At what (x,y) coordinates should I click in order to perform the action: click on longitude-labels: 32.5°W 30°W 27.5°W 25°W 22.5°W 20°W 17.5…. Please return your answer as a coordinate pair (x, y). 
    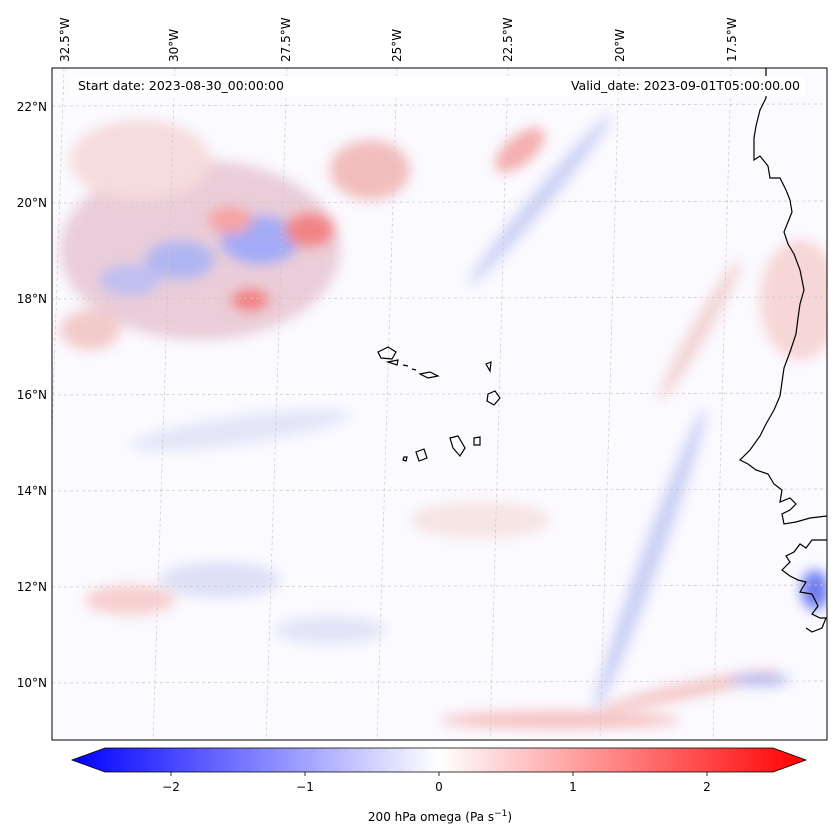
    Looking at the image, I should click on (398, 39).